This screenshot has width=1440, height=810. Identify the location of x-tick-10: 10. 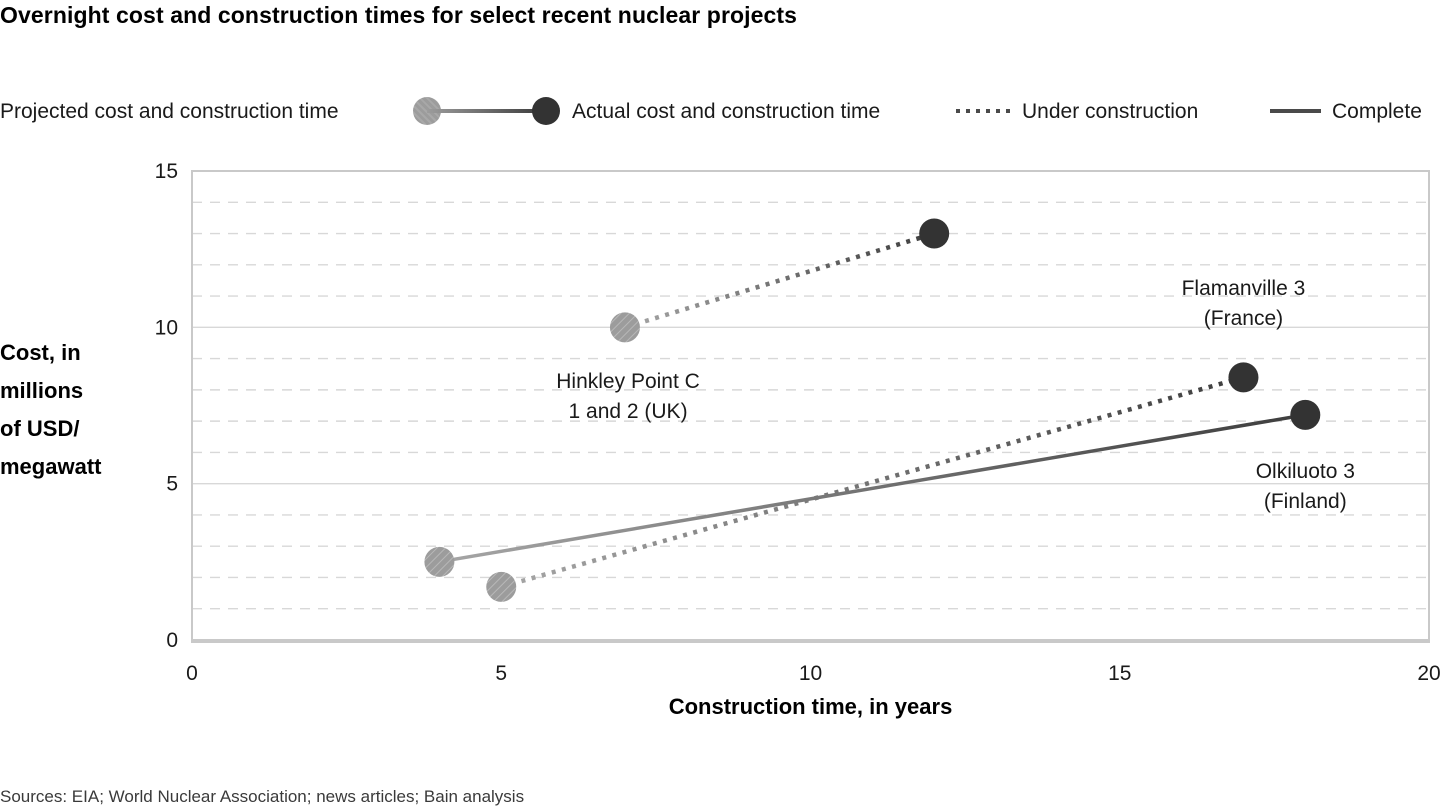
(810, 673).